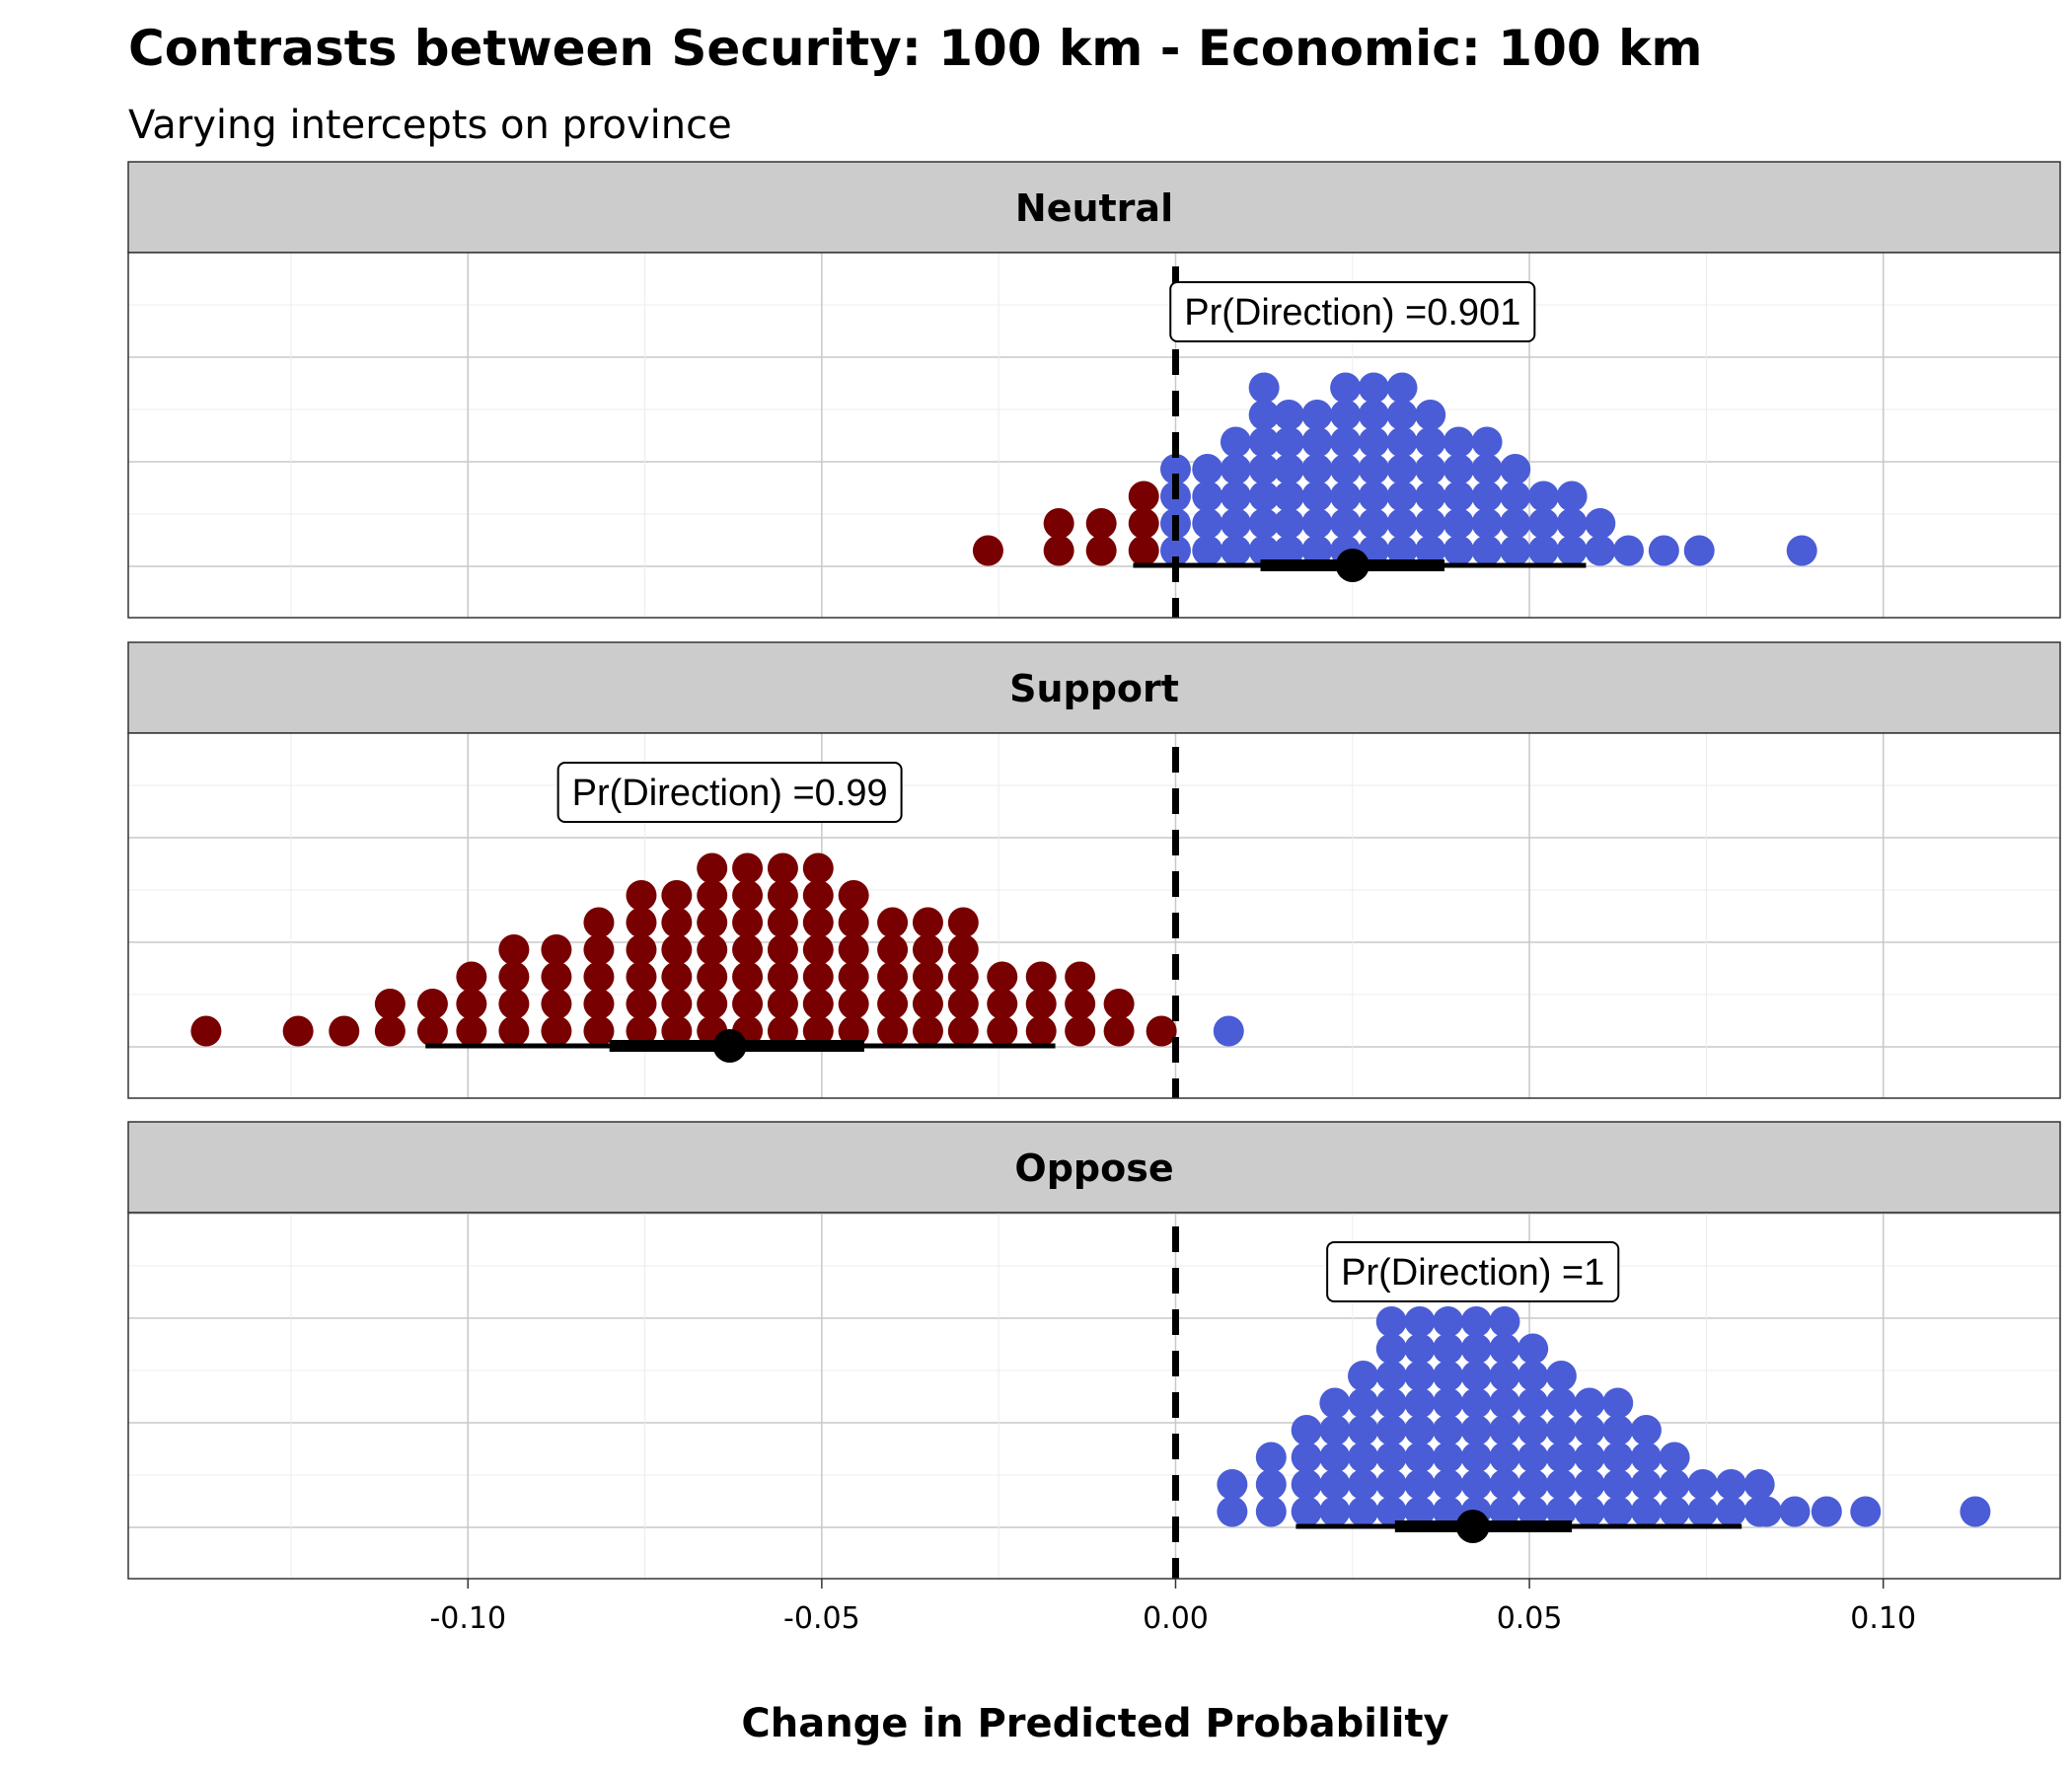 Image resolution: width=2072 pixels, height=1776 pixels. I want to click on x-tick-label: -0.10, so click(468, 1618).